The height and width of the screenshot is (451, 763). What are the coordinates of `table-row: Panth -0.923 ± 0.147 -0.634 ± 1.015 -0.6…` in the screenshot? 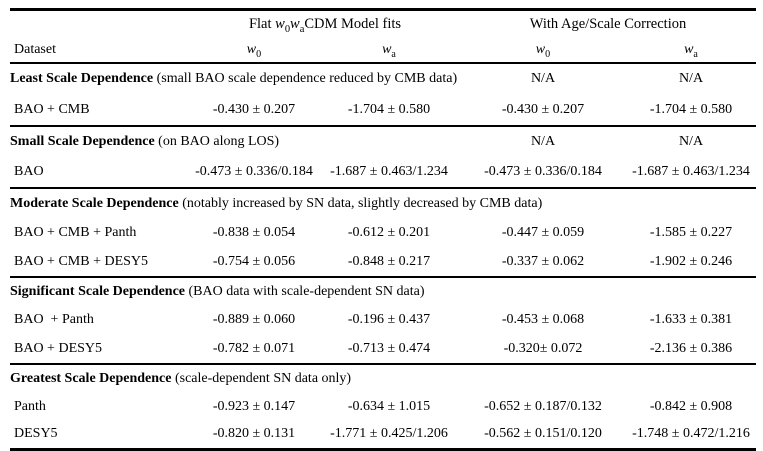 It's located at (383, 406).